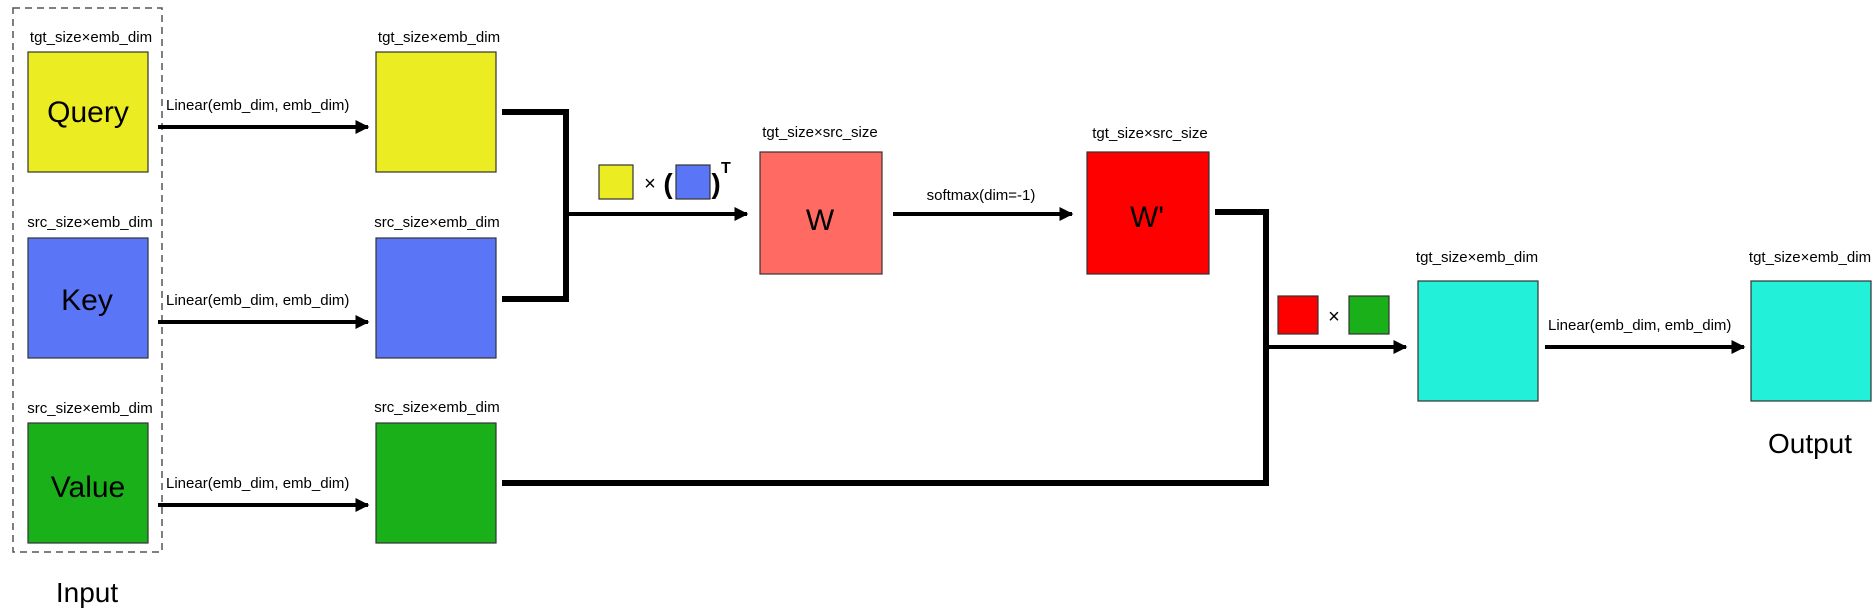  I want to click on query-linear-label: Linear(emb_dim, emb_dim), so click(257, 105).